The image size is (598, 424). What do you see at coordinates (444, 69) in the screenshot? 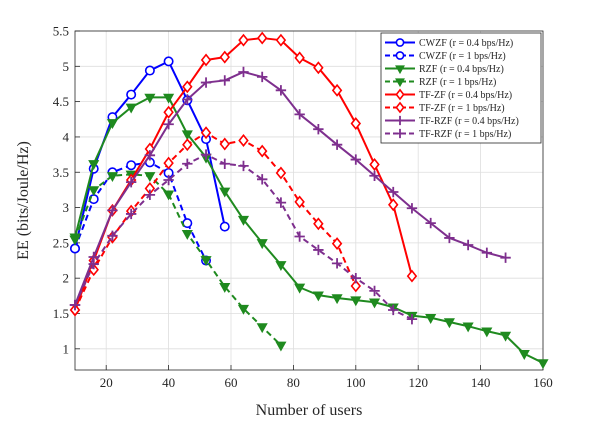
I see `legend-entry: RZF (r = 0.4 bps/Hz)` at bounding box center [444, 69].